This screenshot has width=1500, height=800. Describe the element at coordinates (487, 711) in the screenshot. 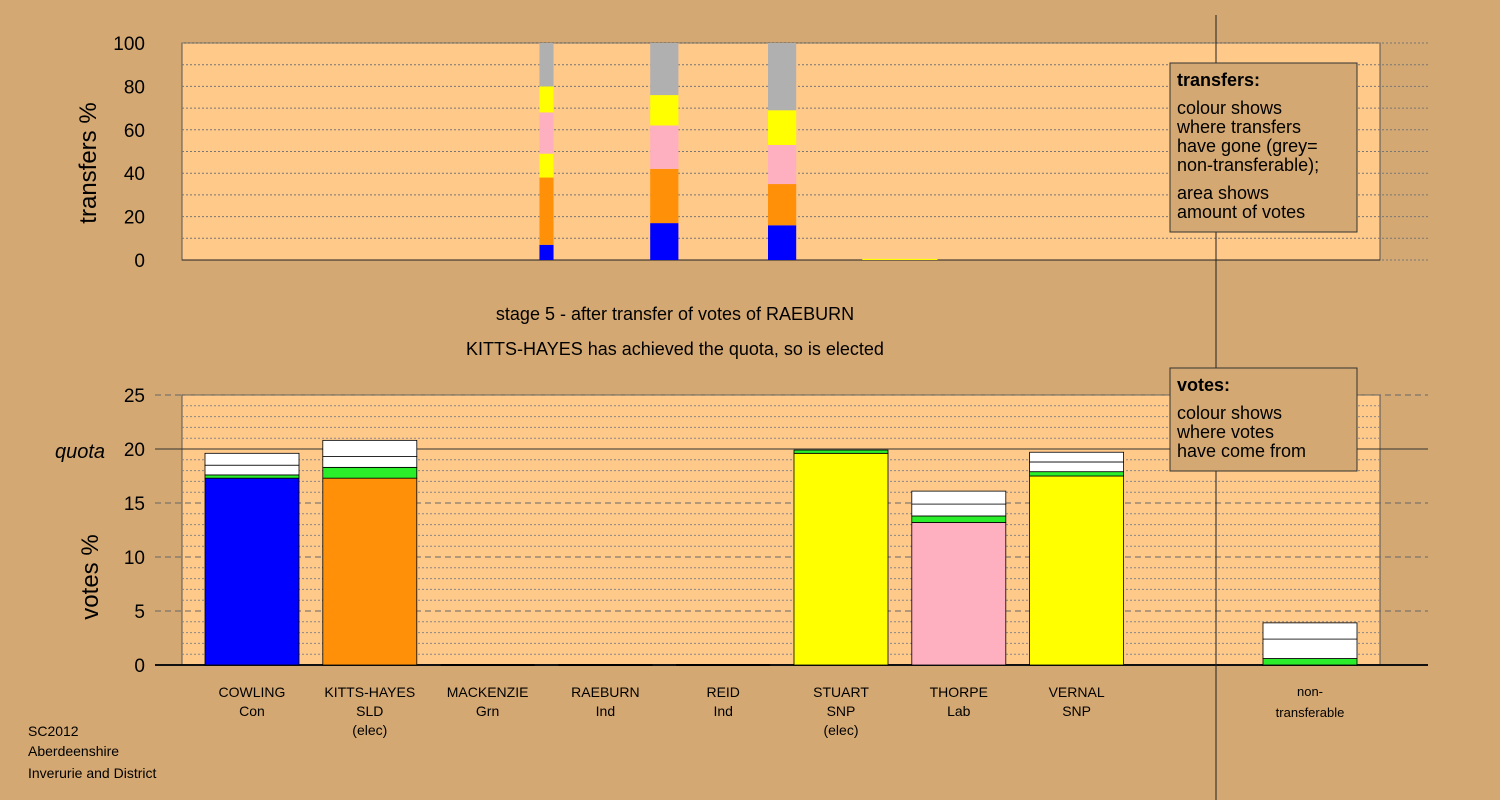

I see `candidate-party: Grn` at that location.